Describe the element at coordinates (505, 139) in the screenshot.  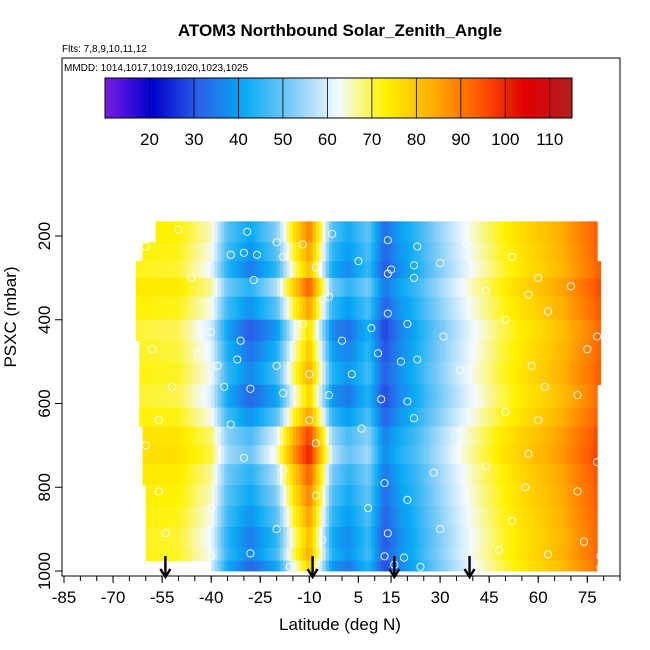
I see `colorbar-tick-label: 100` at that location.